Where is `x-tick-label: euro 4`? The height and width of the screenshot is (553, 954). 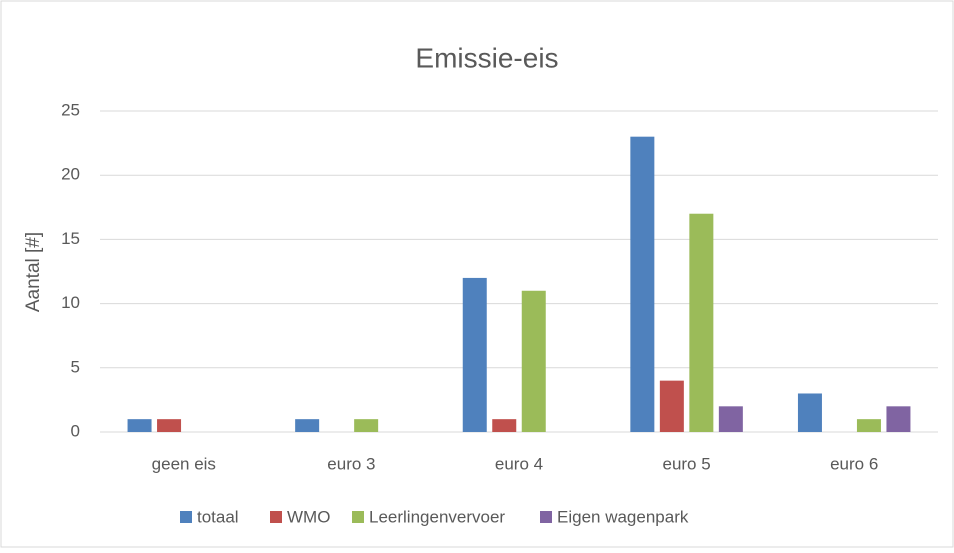
x-tick-label: euro 4 is located at coordinates (519, 463).